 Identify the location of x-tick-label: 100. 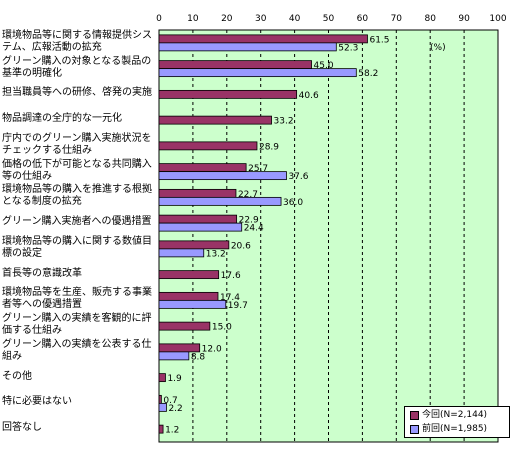
(497, 19).